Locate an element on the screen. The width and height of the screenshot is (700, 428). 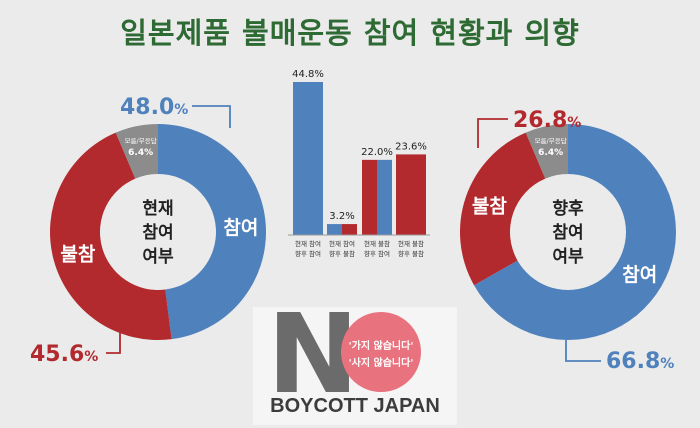
logo-circle: '가지 않습니다' '사지 않습니다' is located at coordinates (381, 352).